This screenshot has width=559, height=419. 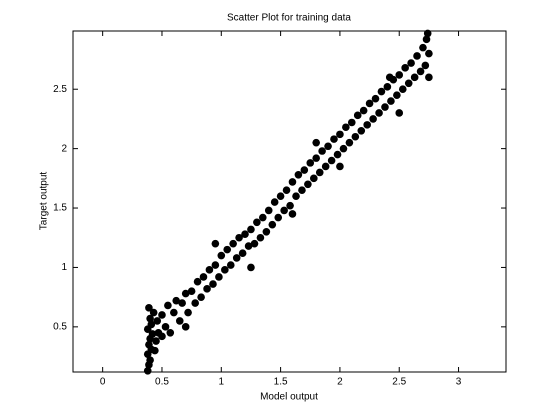 What do you see at coordinates (289, 18) in the screenshot?
I see `chart-title: Scatter Plot for training data` at bounding box center [289, 18].